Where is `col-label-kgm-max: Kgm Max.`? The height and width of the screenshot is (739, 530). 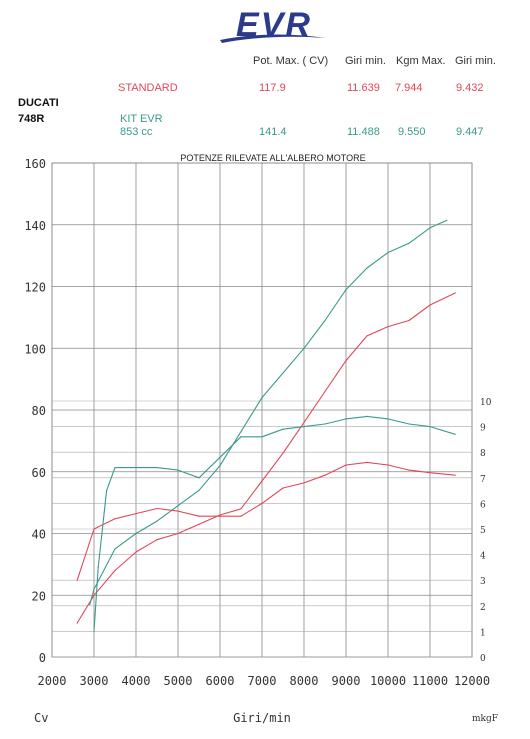 col-label-kgm-max: Kgm Max. is located at coordinates (421, 61).